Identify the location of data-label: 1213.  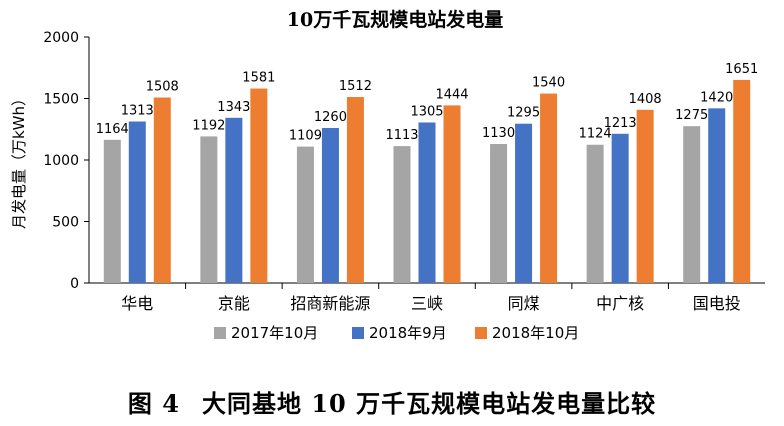
(620, 123).